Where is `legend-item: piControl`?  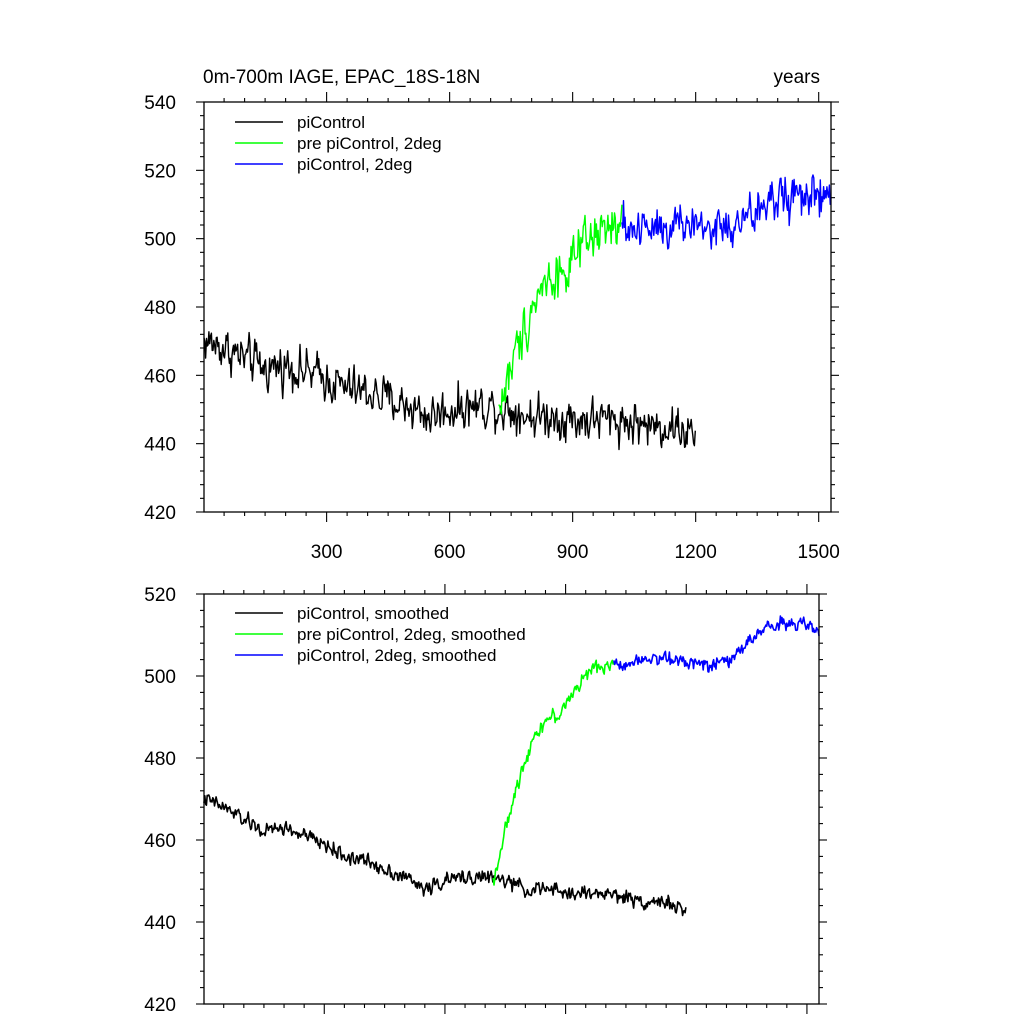 legend-item: piControl is located at coordinates (300, 122).